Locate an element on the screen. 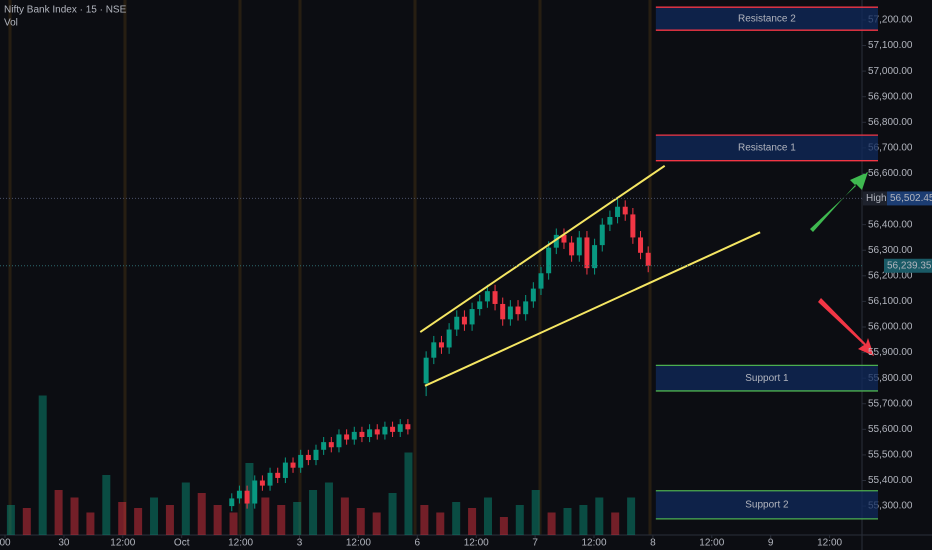 This screenshot has width=932, height=550. y-tick-label: 55,800.00 is located at coordinates (890, 378).